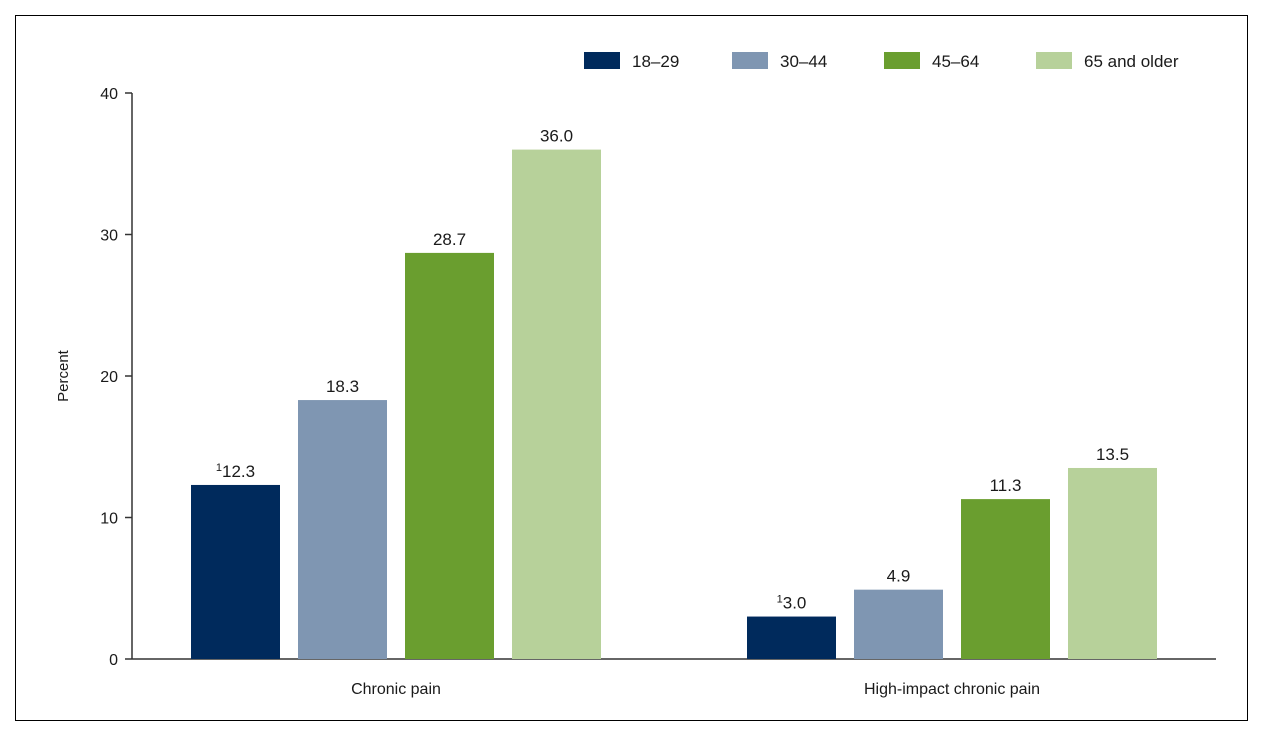  I want to click on x-category-label: High-impact chronic pain, so click(952, 689).